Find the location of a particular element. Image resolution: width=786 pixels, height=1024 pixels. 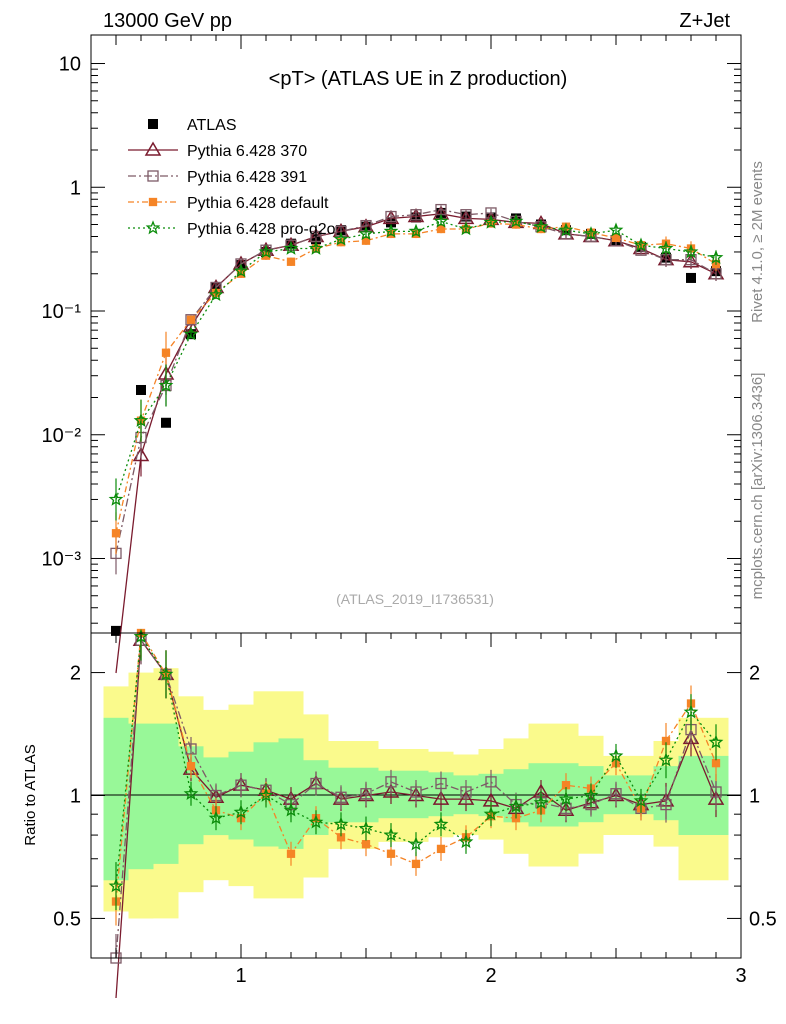

legend-item-pq2o: Pythia 6.428 pro-q2o is located at coordinates (232, 229).